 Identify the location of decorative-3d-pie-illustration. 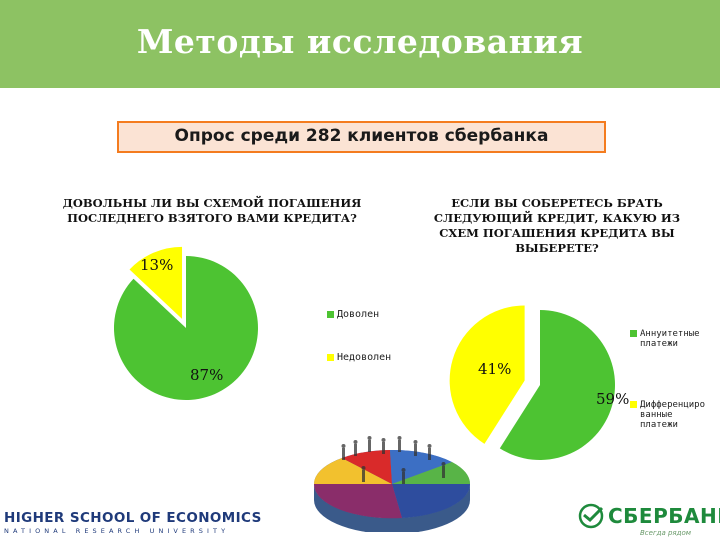
(392, 484).